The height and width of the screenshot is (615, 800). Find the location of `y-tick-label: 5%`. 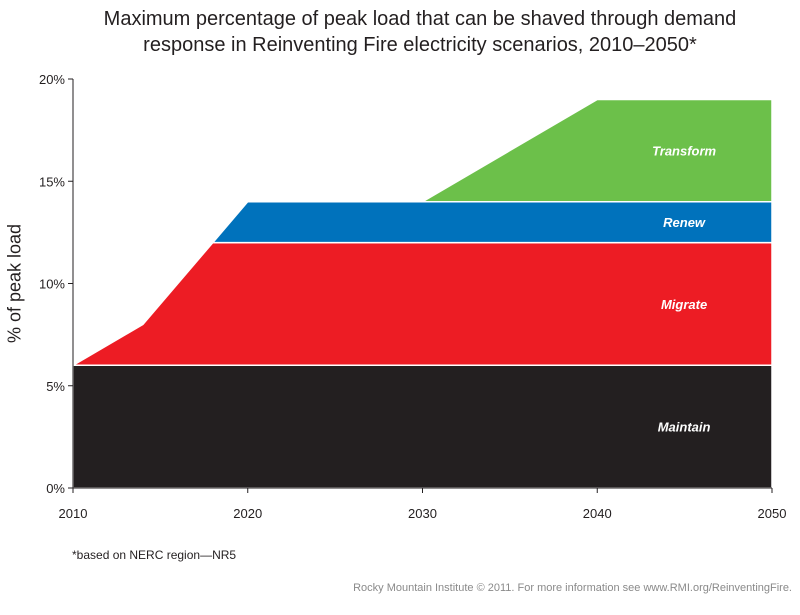

y-tick-label: 5% is located at coordinates (55, 386).